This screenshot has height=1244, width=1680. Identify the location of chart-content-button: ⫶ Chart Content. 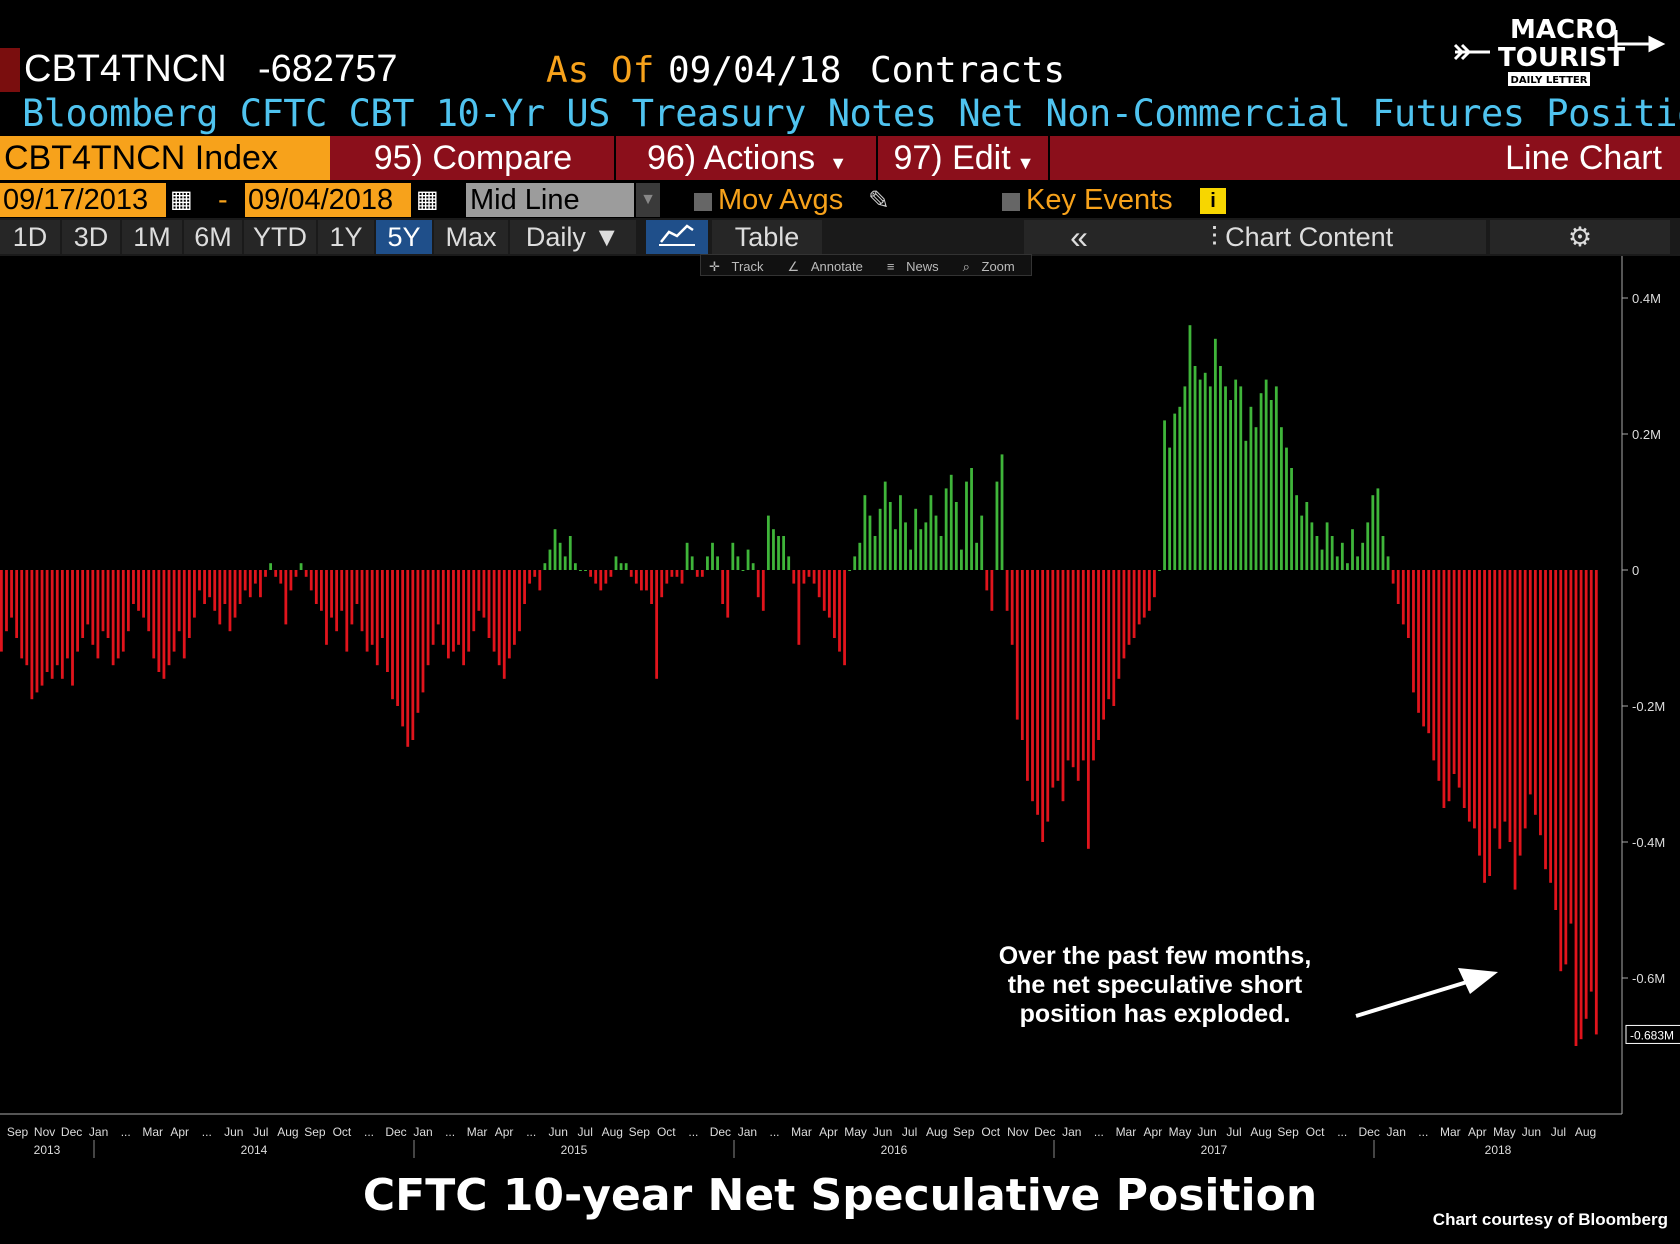
(1302, 237).